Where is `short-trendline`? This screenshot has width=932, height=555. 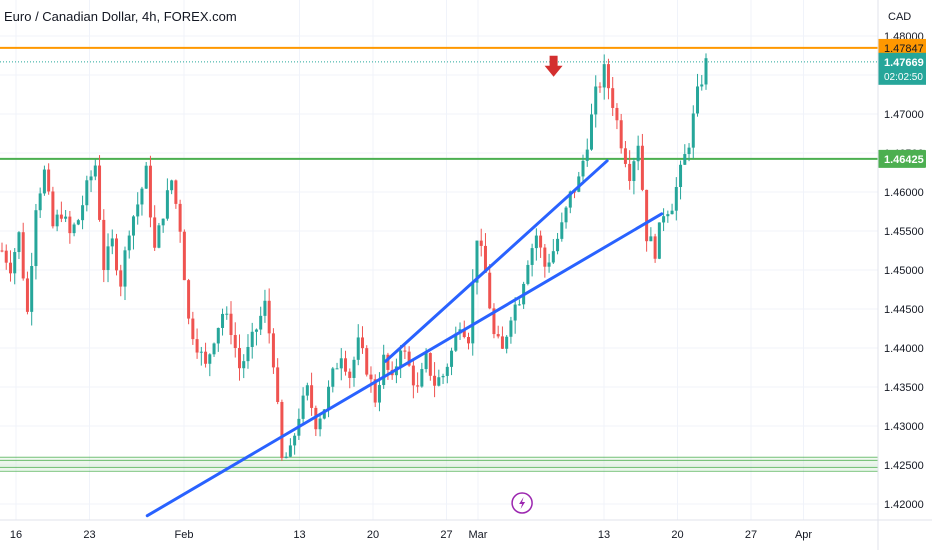 short-trendline is located at coordinates (496, 261).